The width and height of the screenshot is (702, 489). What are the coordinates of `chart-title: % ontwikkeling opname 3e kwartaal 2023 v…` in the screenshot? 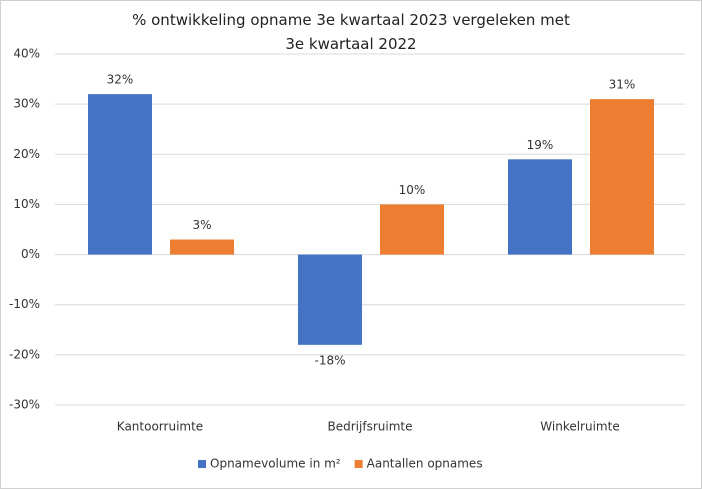 It's located at (351, 32).